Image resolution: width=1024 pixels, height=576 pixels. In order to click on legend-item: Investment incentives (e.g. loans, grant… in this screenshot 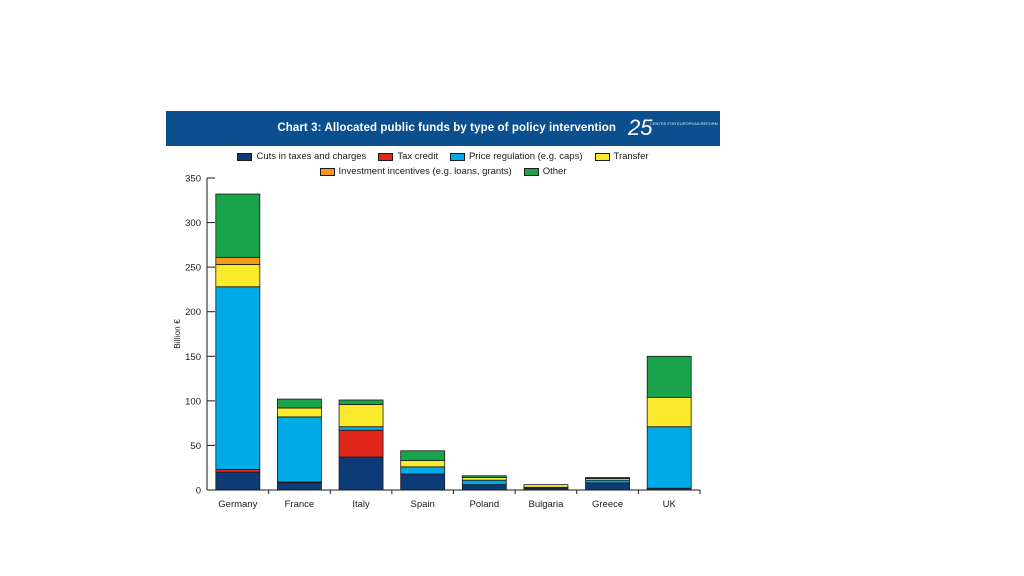, I will do `click(415, 171)`.